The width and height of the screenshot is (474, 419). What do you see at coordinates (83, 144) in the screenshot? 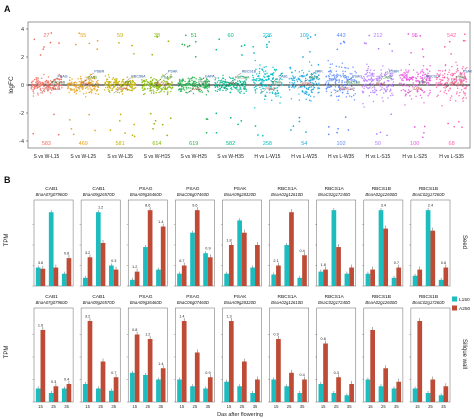
I see `down-count: 469` at bounding box center [83, 144].